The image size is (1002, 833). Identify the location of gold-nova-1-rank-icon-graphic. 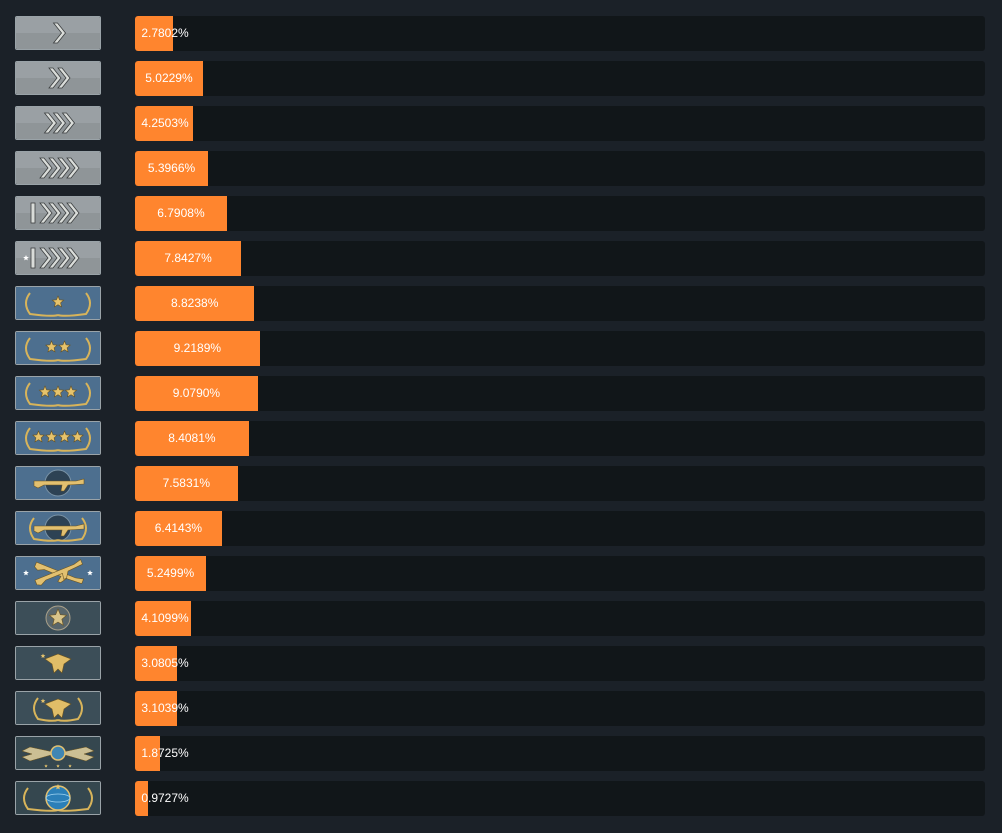
(58, 303).